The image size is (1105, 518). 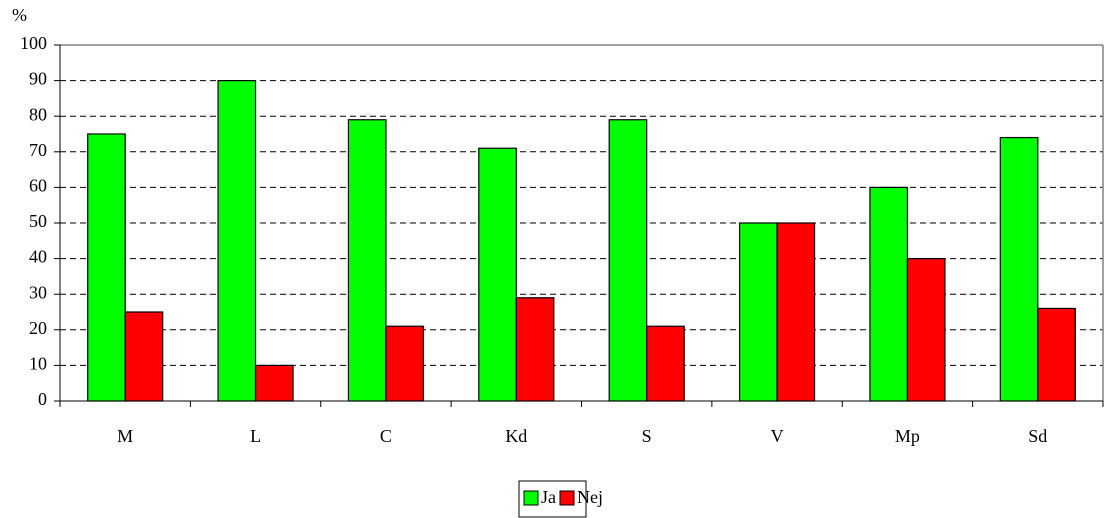 What do you see at coordinates (42, 399) in the screenshot?
I see `y-tick-label: 0` at bounding box center [42, 399].